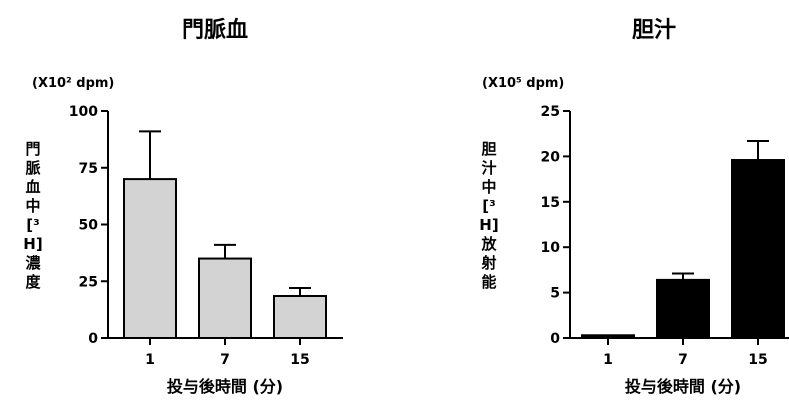  Describe the element at coordinates (757, 360) in the screenshot. I see `chart1-x-tick-label: 15` at that location.